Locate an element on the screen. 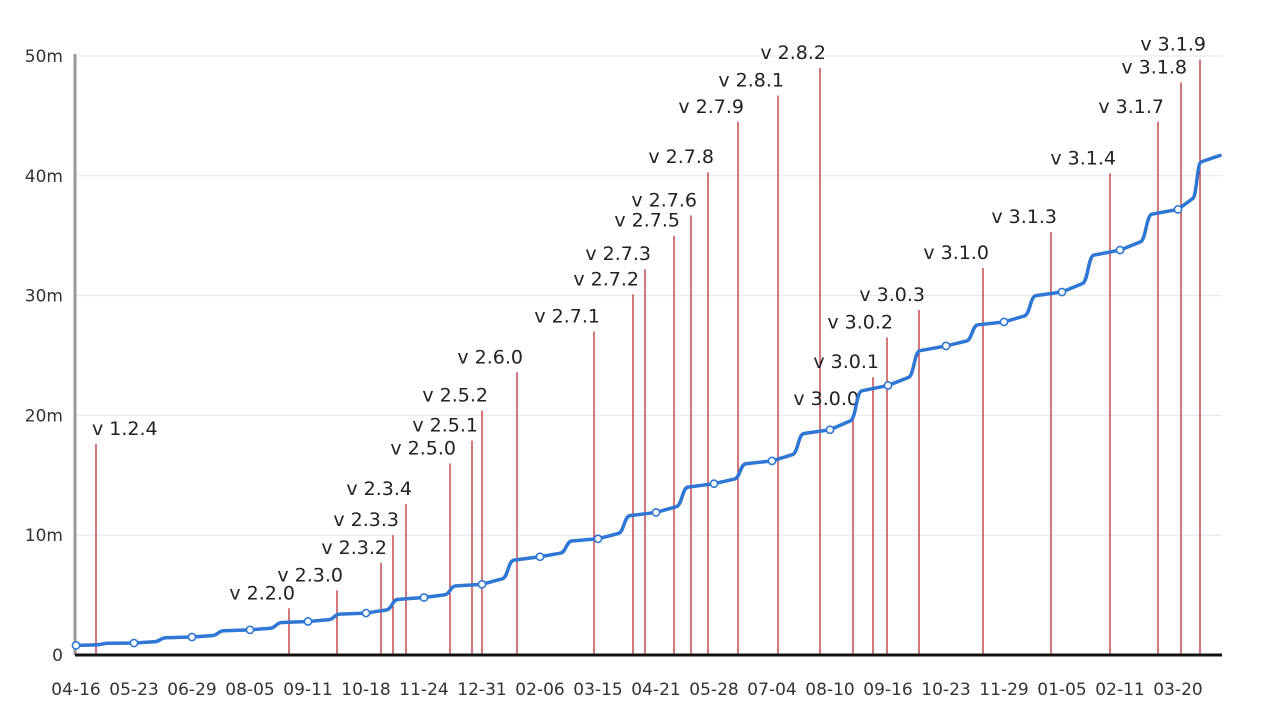  release-label: v 2.3.4 is located at coordinates (379, 489).